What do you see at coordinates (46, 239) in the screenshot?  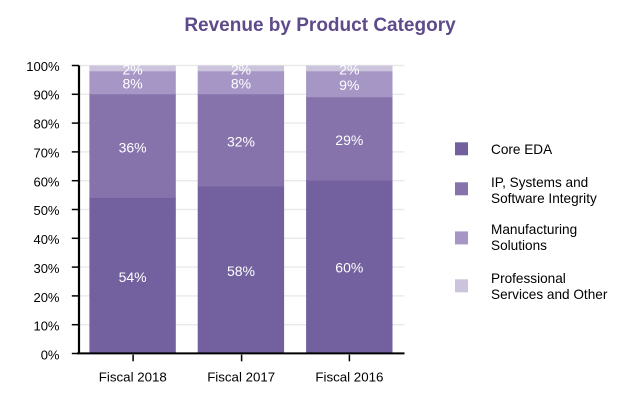 I see `svg-text: 40%` at bounding box center [46, 239].